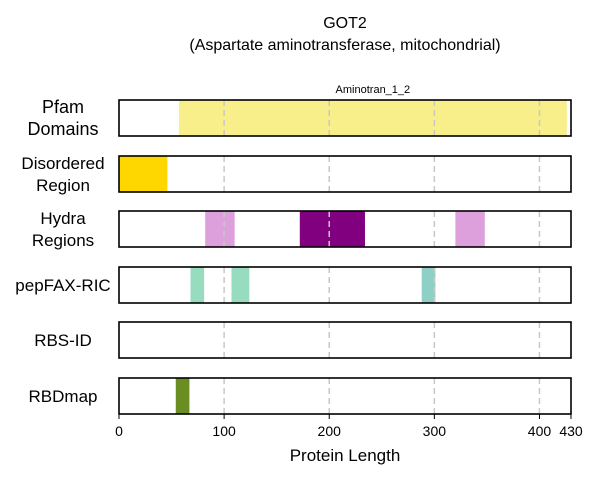 The height and width of the screenshot is (485, 600). Describe the element at coordinates (62, 163) in the screenshot. I see `track-label: Disordered` at that location.